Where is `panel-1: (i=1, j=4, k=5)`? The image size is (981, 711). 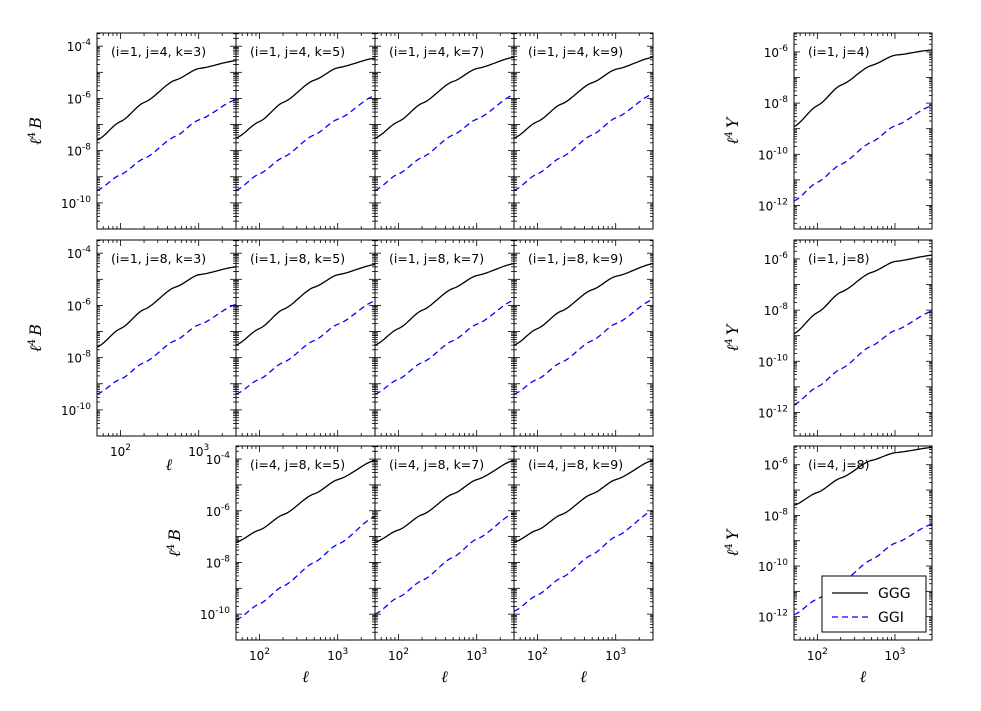 panel-1: (i=1, j=4, k=5) is located at coordinates (305, 131).